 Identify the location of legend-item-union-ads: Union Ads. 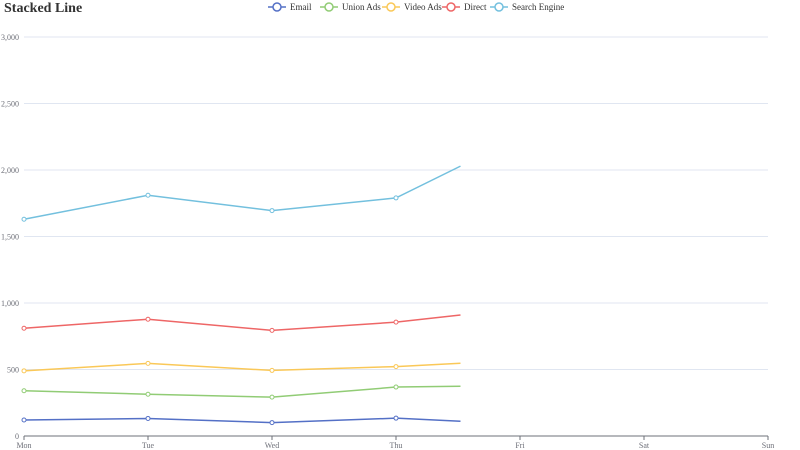
(350, 7).